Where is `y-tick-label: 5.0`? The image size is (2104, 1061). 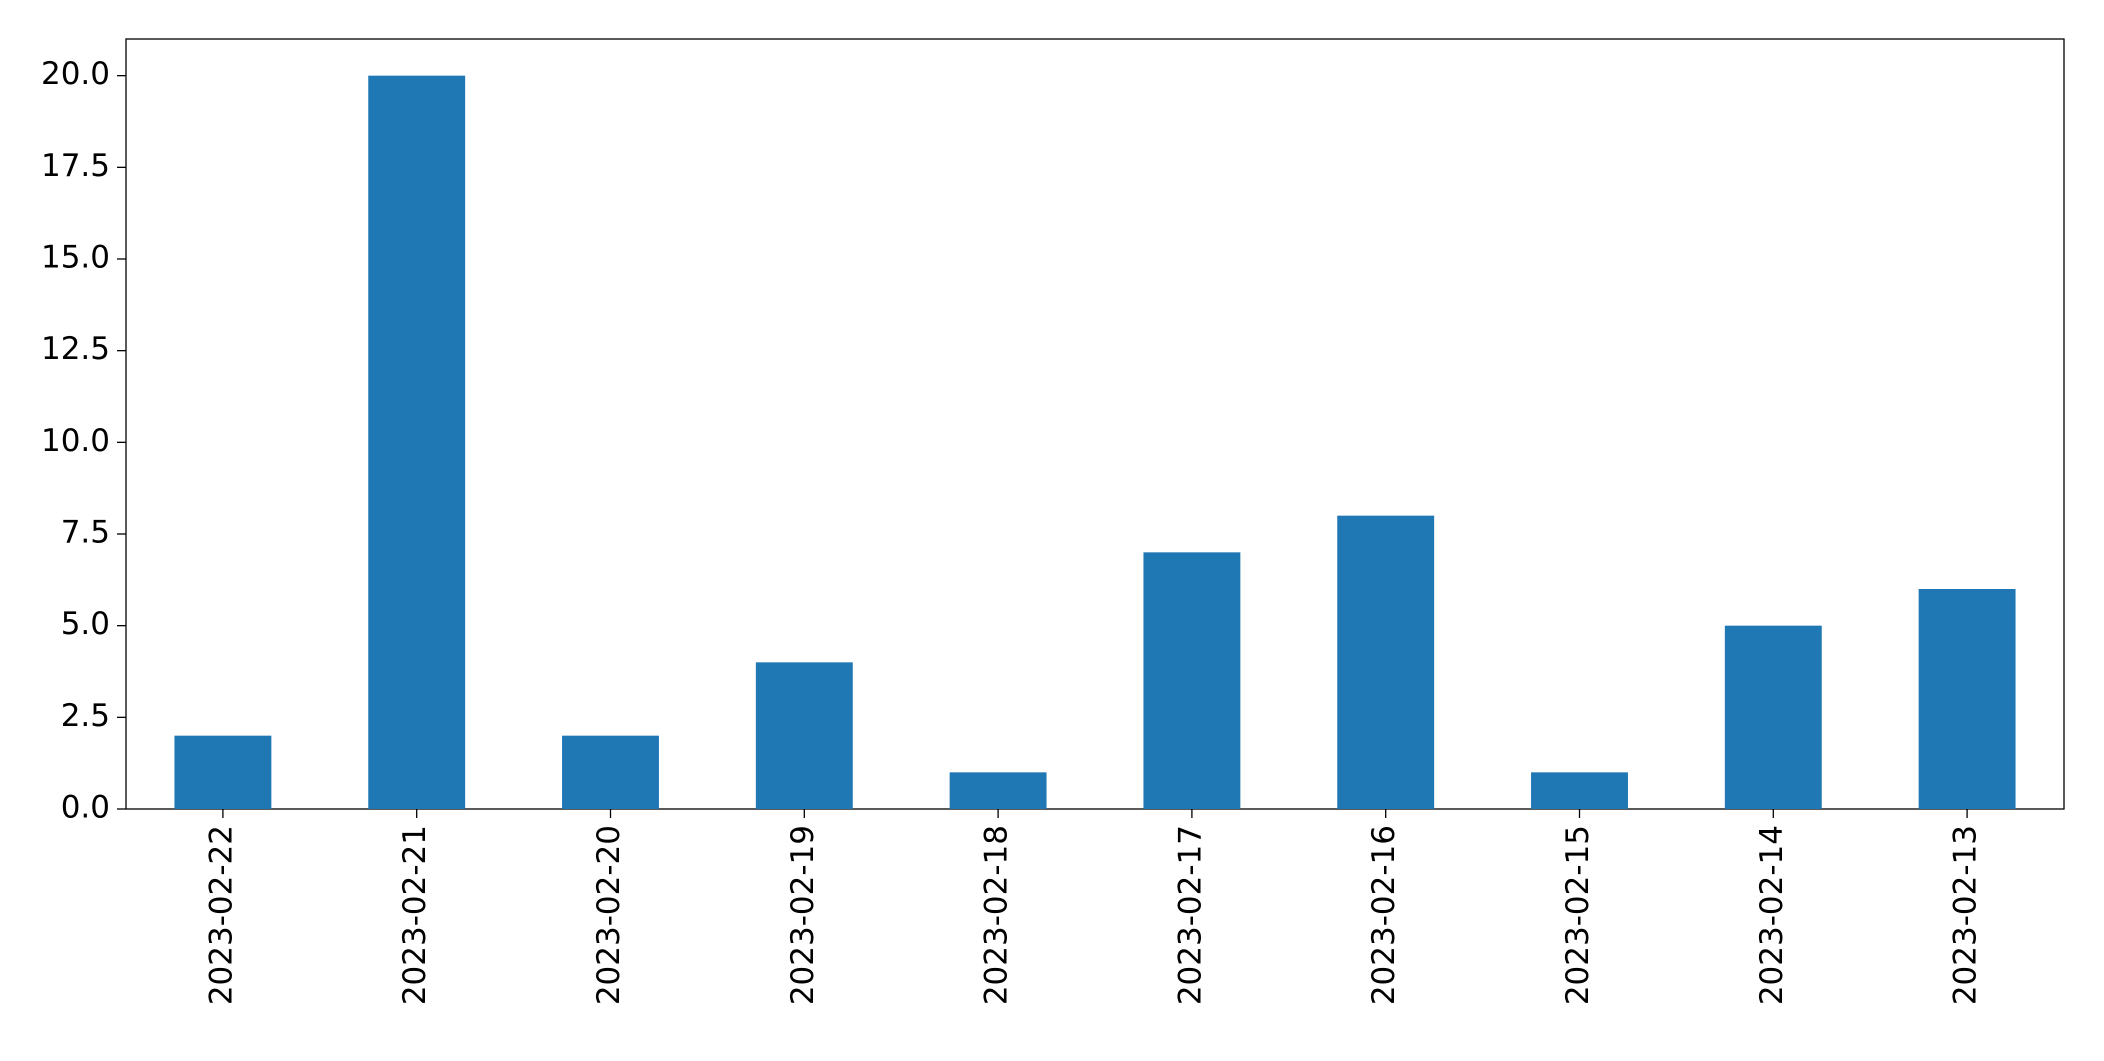 y-tick-label: 5.0 is located at coordinates (85, 624).